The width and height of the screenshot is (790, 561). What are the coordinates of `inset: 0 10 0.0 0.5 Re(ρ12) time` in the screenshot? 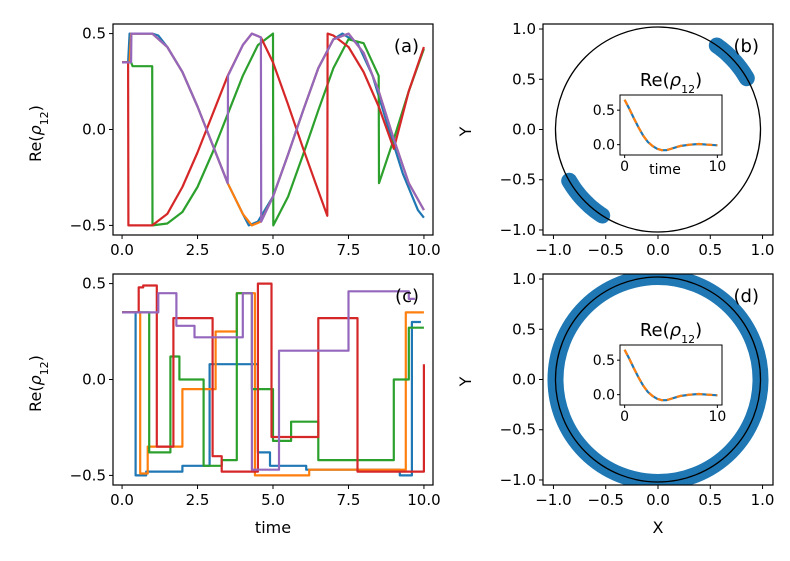 It's located at (660, 124).